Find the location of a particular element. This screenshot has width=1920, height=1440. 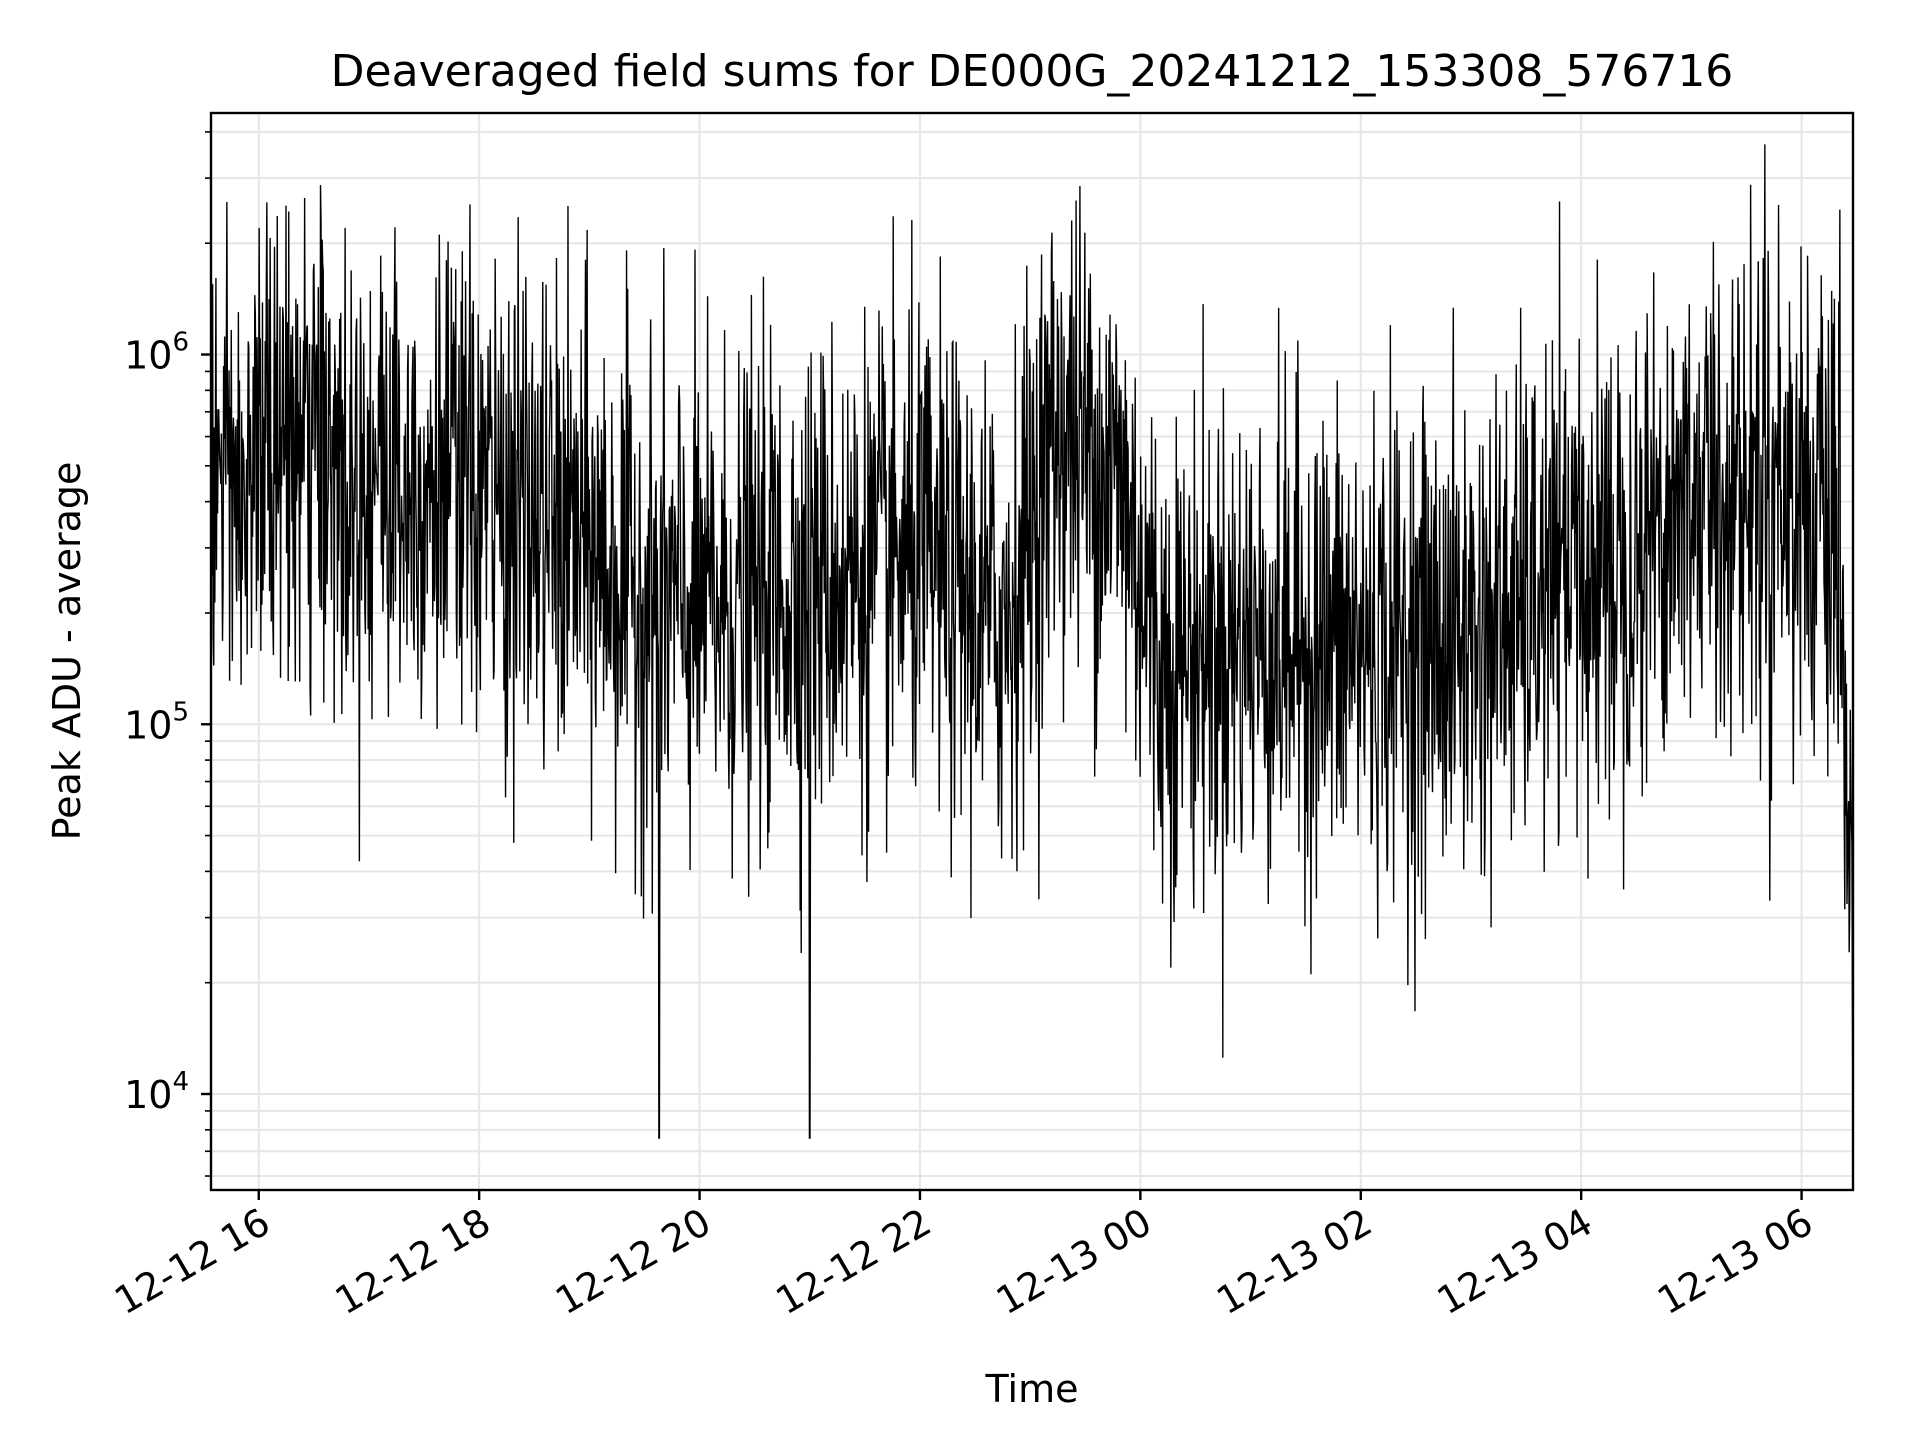

x-tick-label: 12-13 04 is located at coordinates (1515, 1262).